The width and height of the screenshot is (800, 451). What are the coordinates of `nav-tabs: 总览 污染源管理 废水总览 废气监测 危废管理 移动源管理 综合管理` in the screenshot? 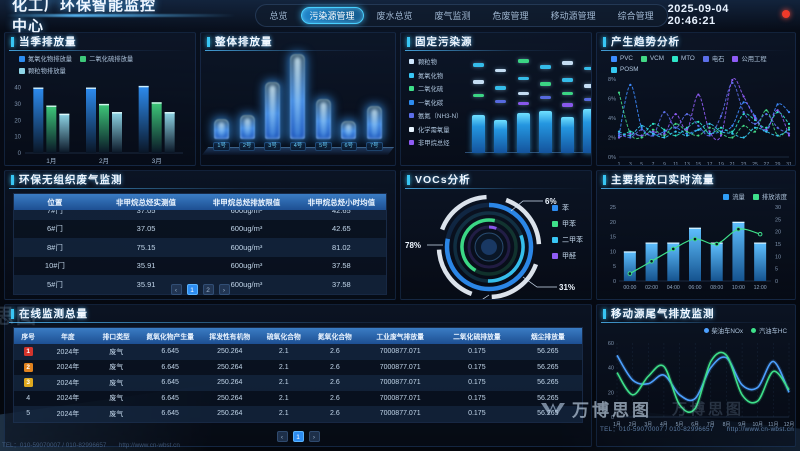 It's located at (461, 15).